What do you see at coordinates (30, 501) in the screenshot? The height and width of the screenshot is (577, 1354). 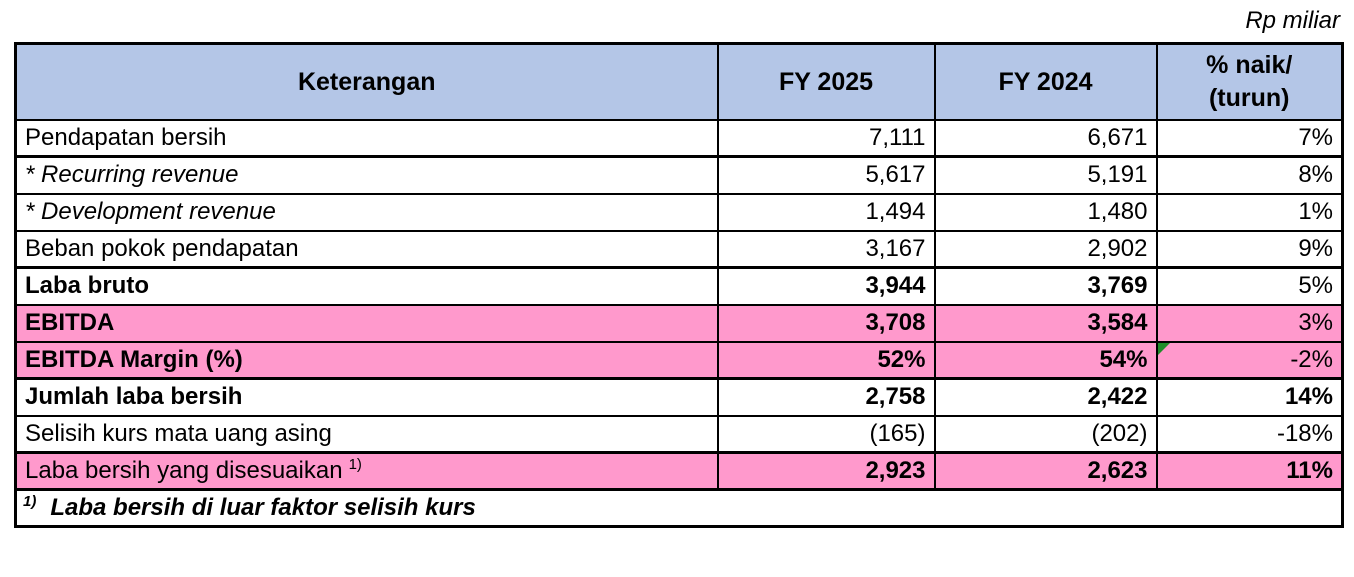 I see `footnote-marker: 1)` at bounding box center [30, 501].